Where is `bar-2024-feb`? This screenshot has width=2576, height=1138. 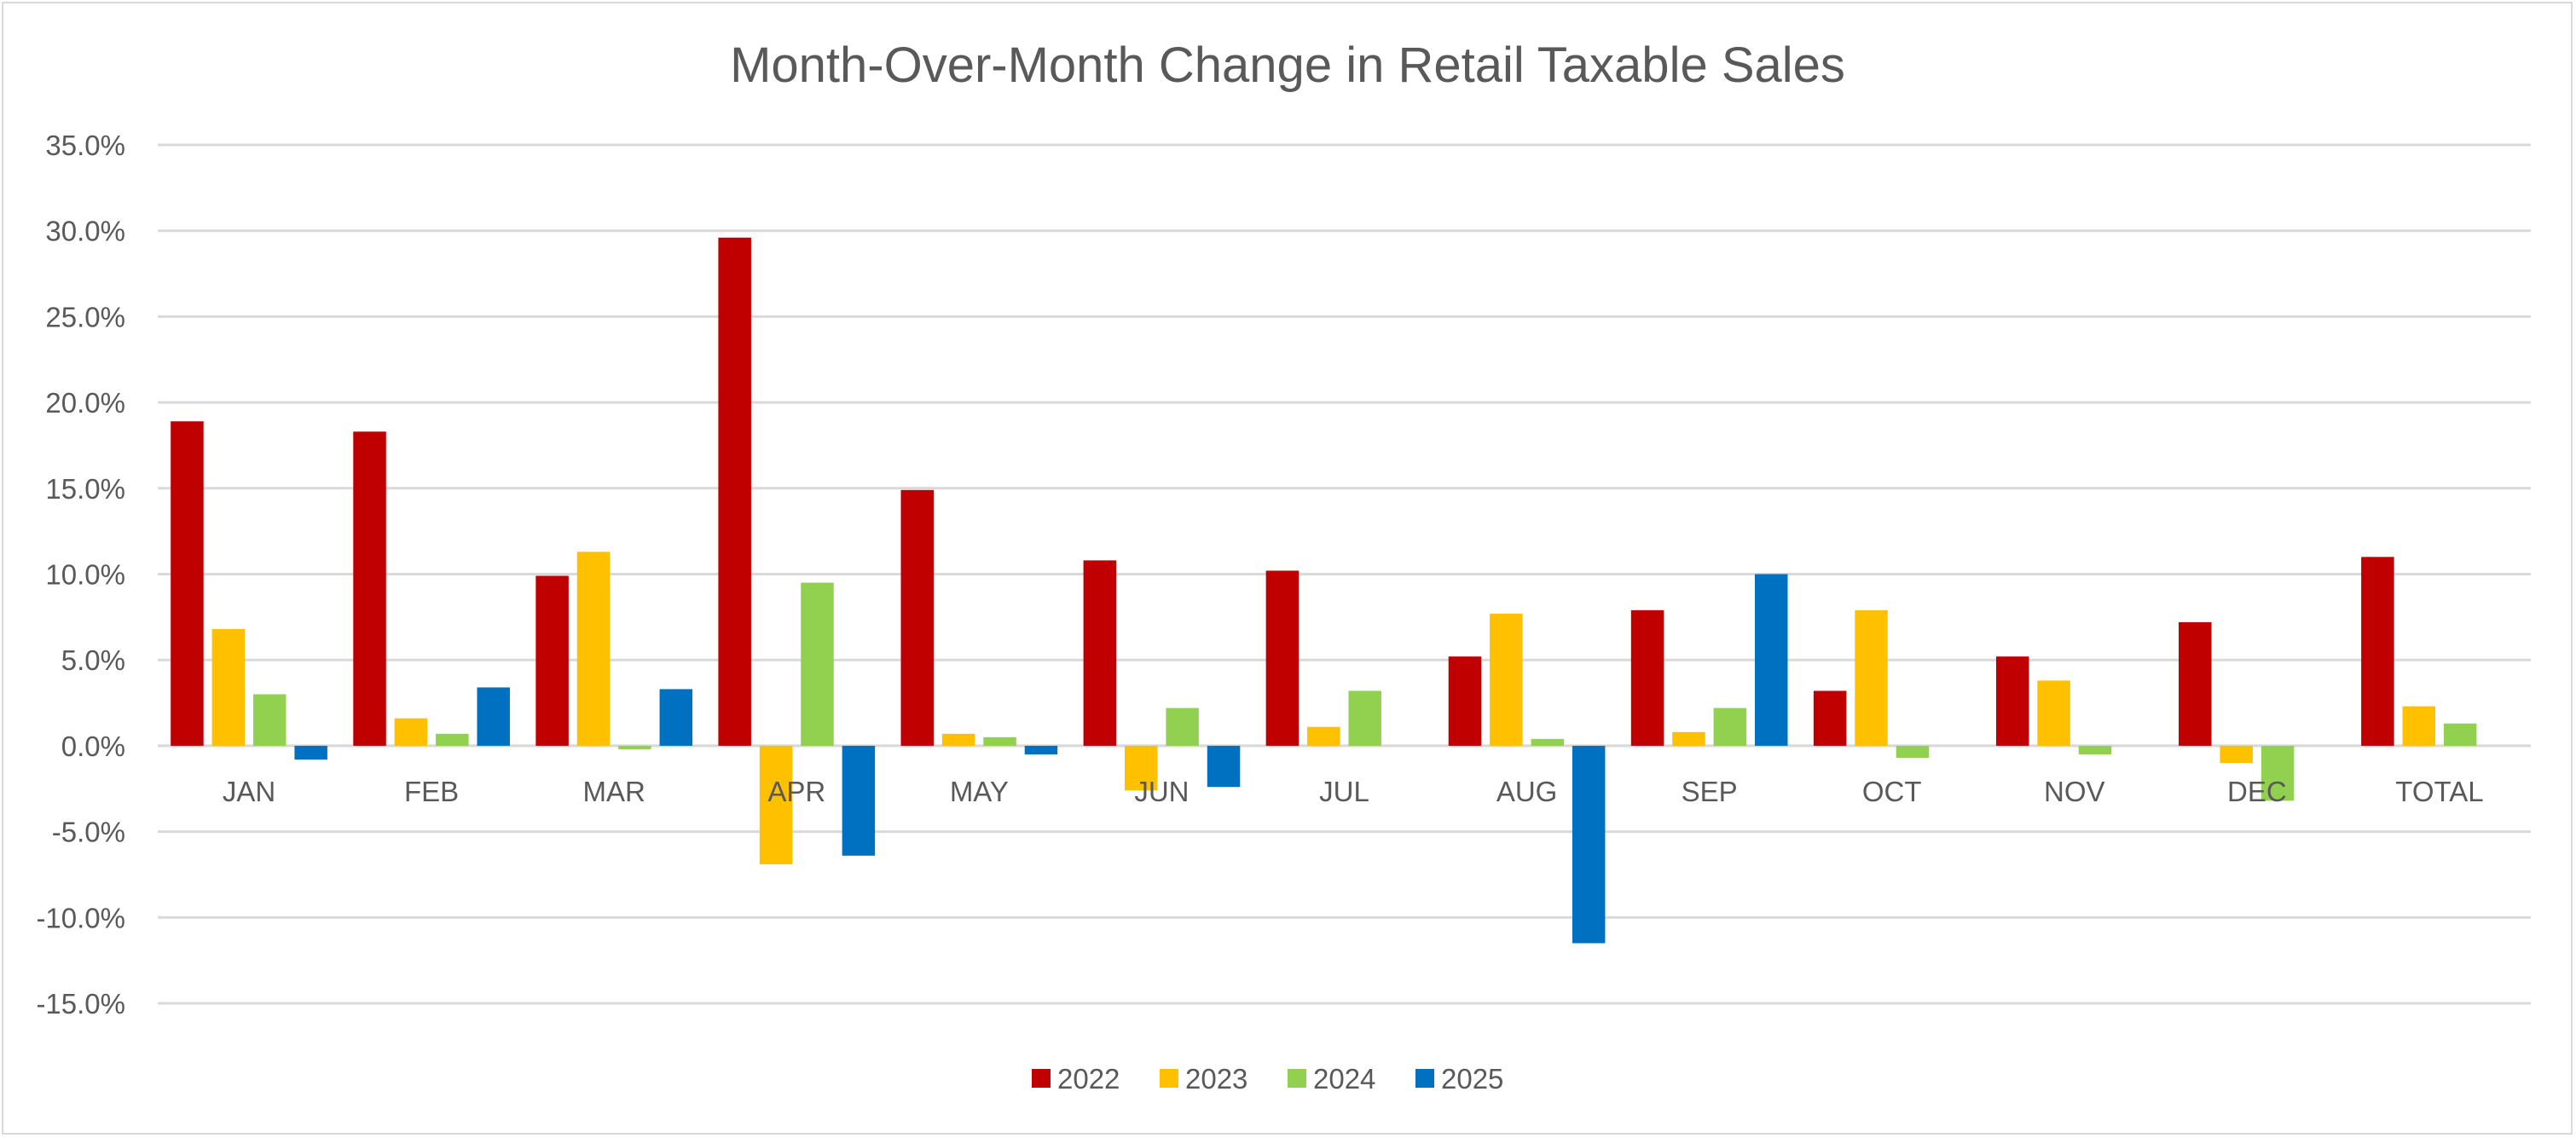
bar-2024-feb is located at coordinates (453, 739).